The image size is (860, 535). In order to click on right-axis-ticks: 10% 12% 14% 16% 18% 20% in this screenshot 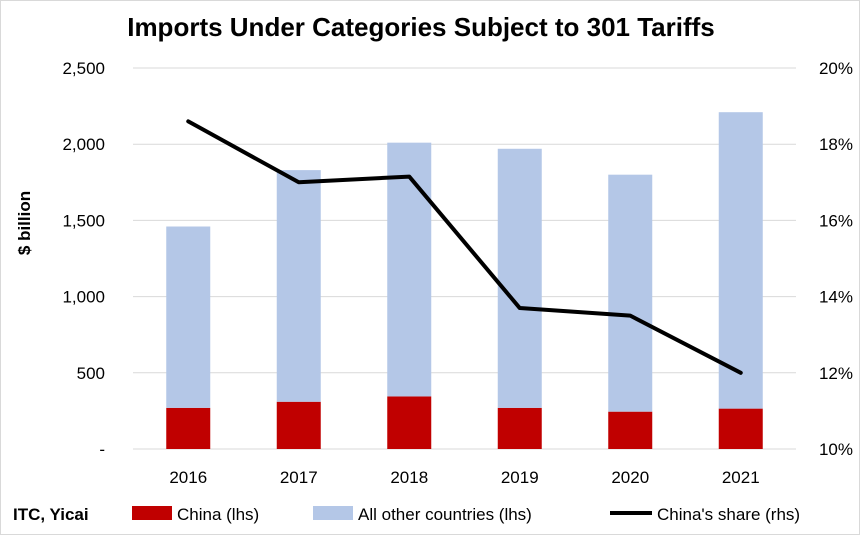, I will do `click(836, 259)`.